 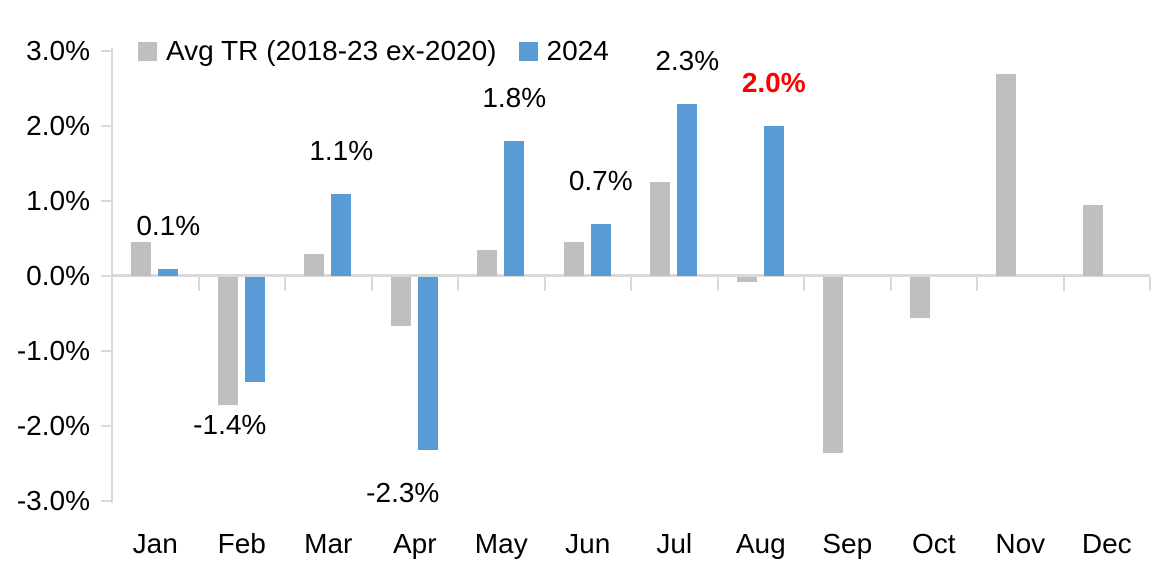 I want to click on bar-avg-tr-jun, so click(x=573, y=259).